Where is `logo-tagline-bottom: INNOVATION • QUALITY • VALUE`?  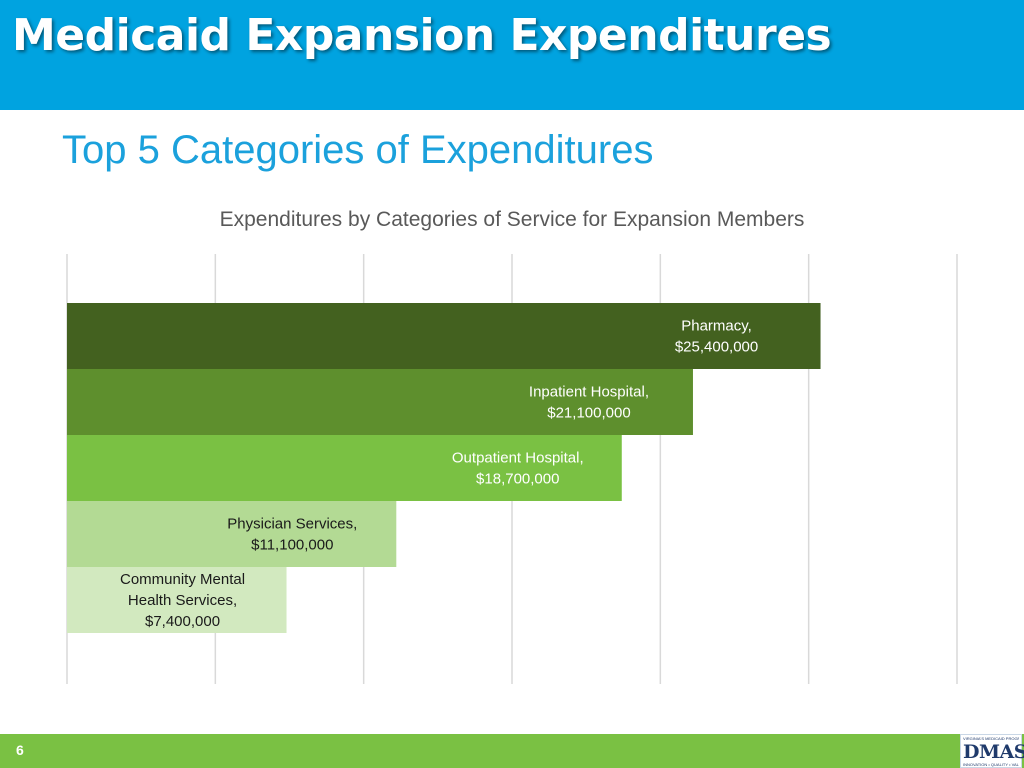
logo-tagline-bottom: INNOVATION • QUALITY • VALUE is located at coordinates (991, 764).